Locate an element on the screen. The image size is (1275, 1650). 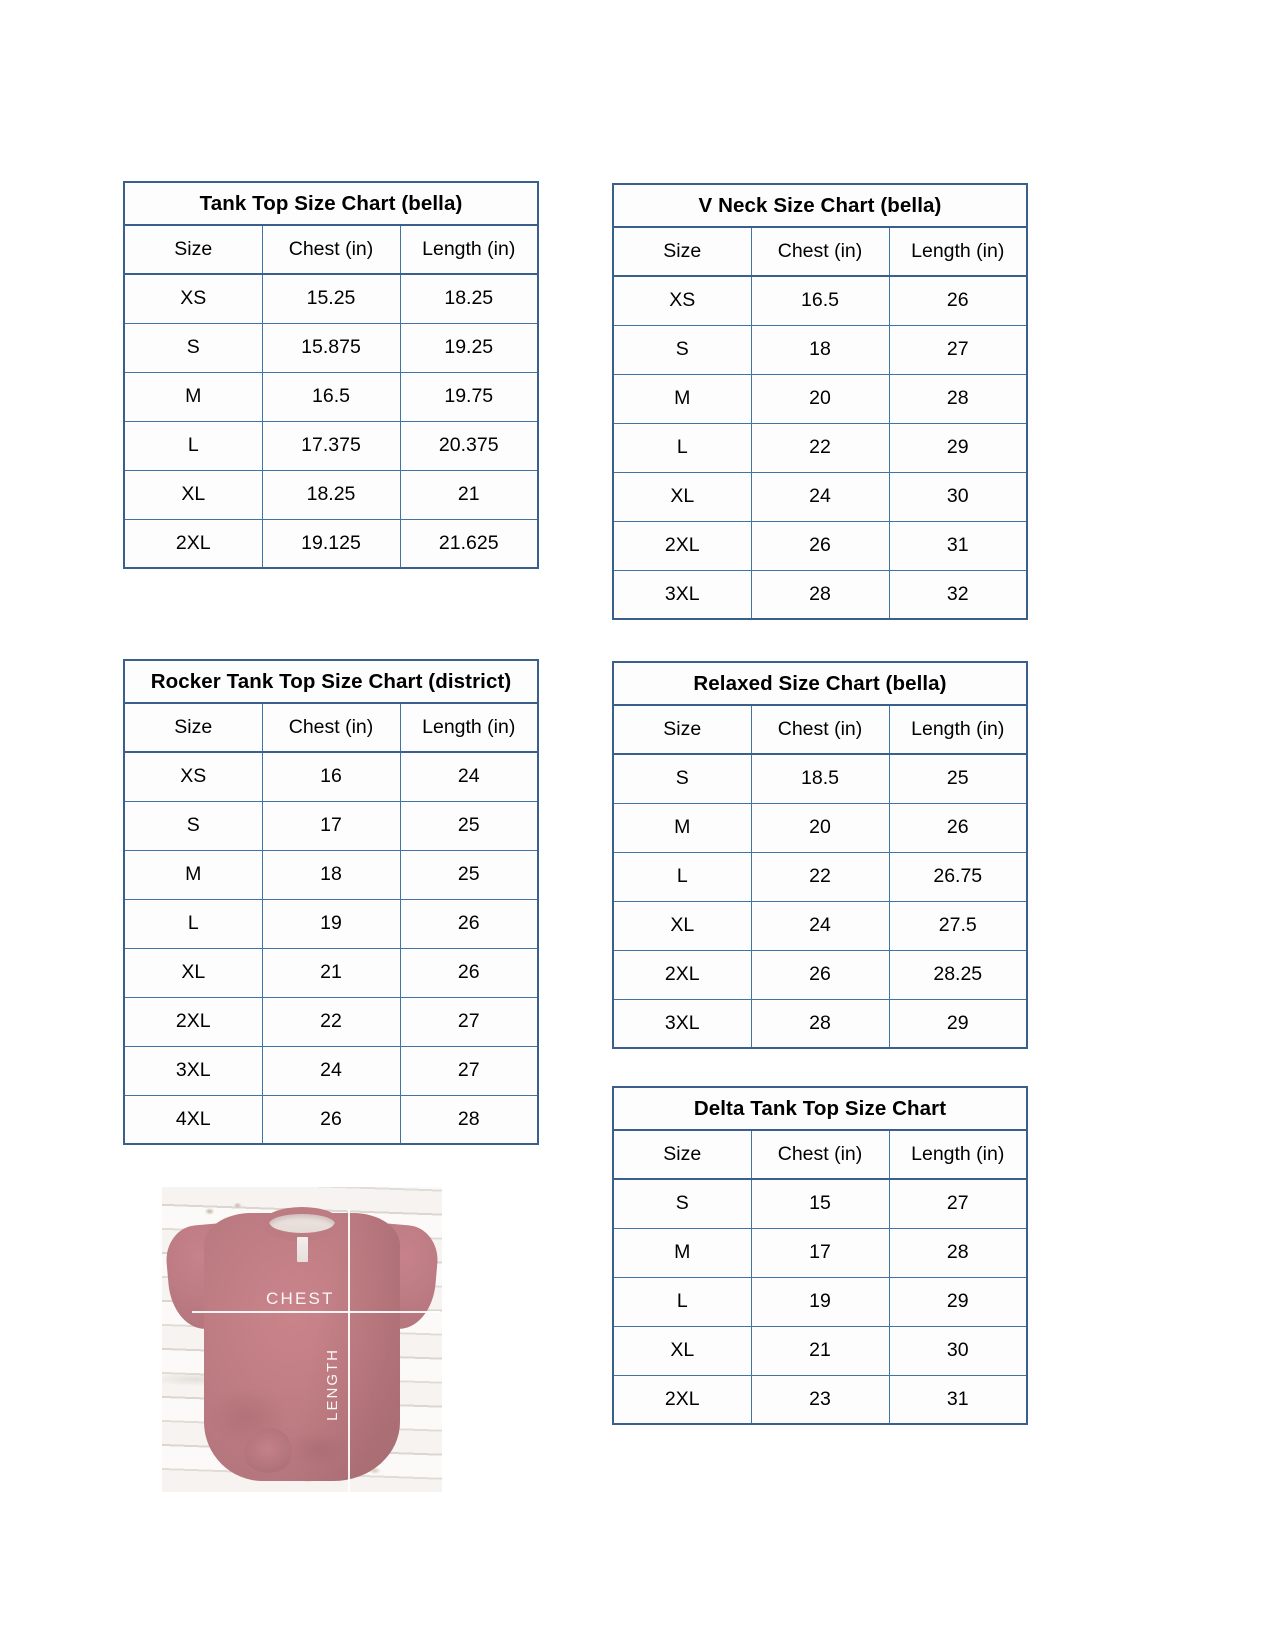
chart-title: Rocker Tank Top Size Chart (district) is located at coordinates (331, 681).